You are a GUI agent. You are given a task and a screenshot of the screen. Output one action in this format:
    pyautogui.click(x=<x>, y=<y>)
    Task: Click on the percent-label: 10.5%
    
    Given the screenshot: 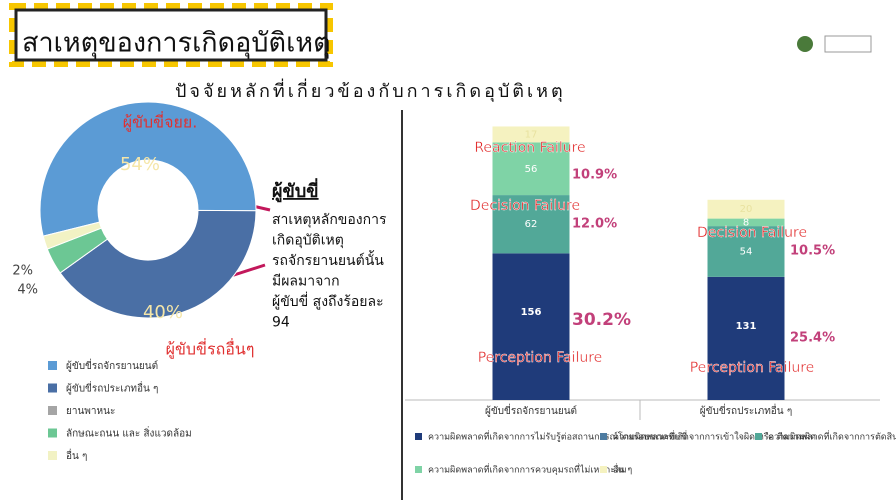 What is the action you would take?
    pyautogui.click(x=812, y=251)
    